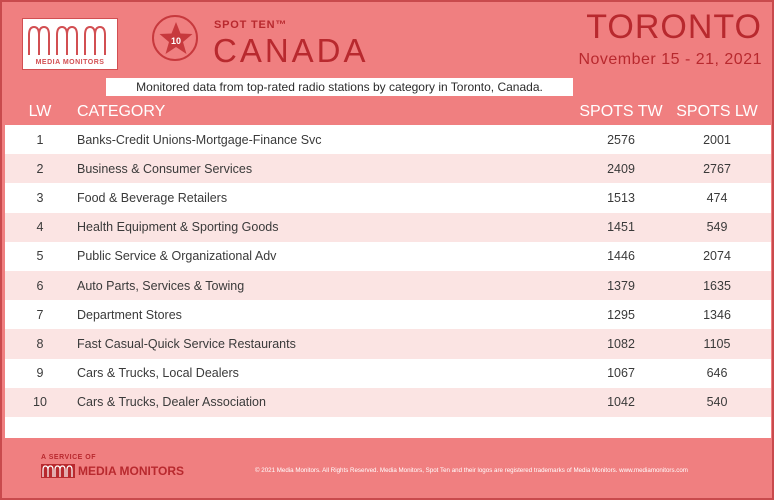 Image resolution: width=774 pixels, height=500 pixels. What do you see at coordinates (621, 197) in the screenshot?
I see `cell-spots-tw: 1513` at bounding box center [621, 197].